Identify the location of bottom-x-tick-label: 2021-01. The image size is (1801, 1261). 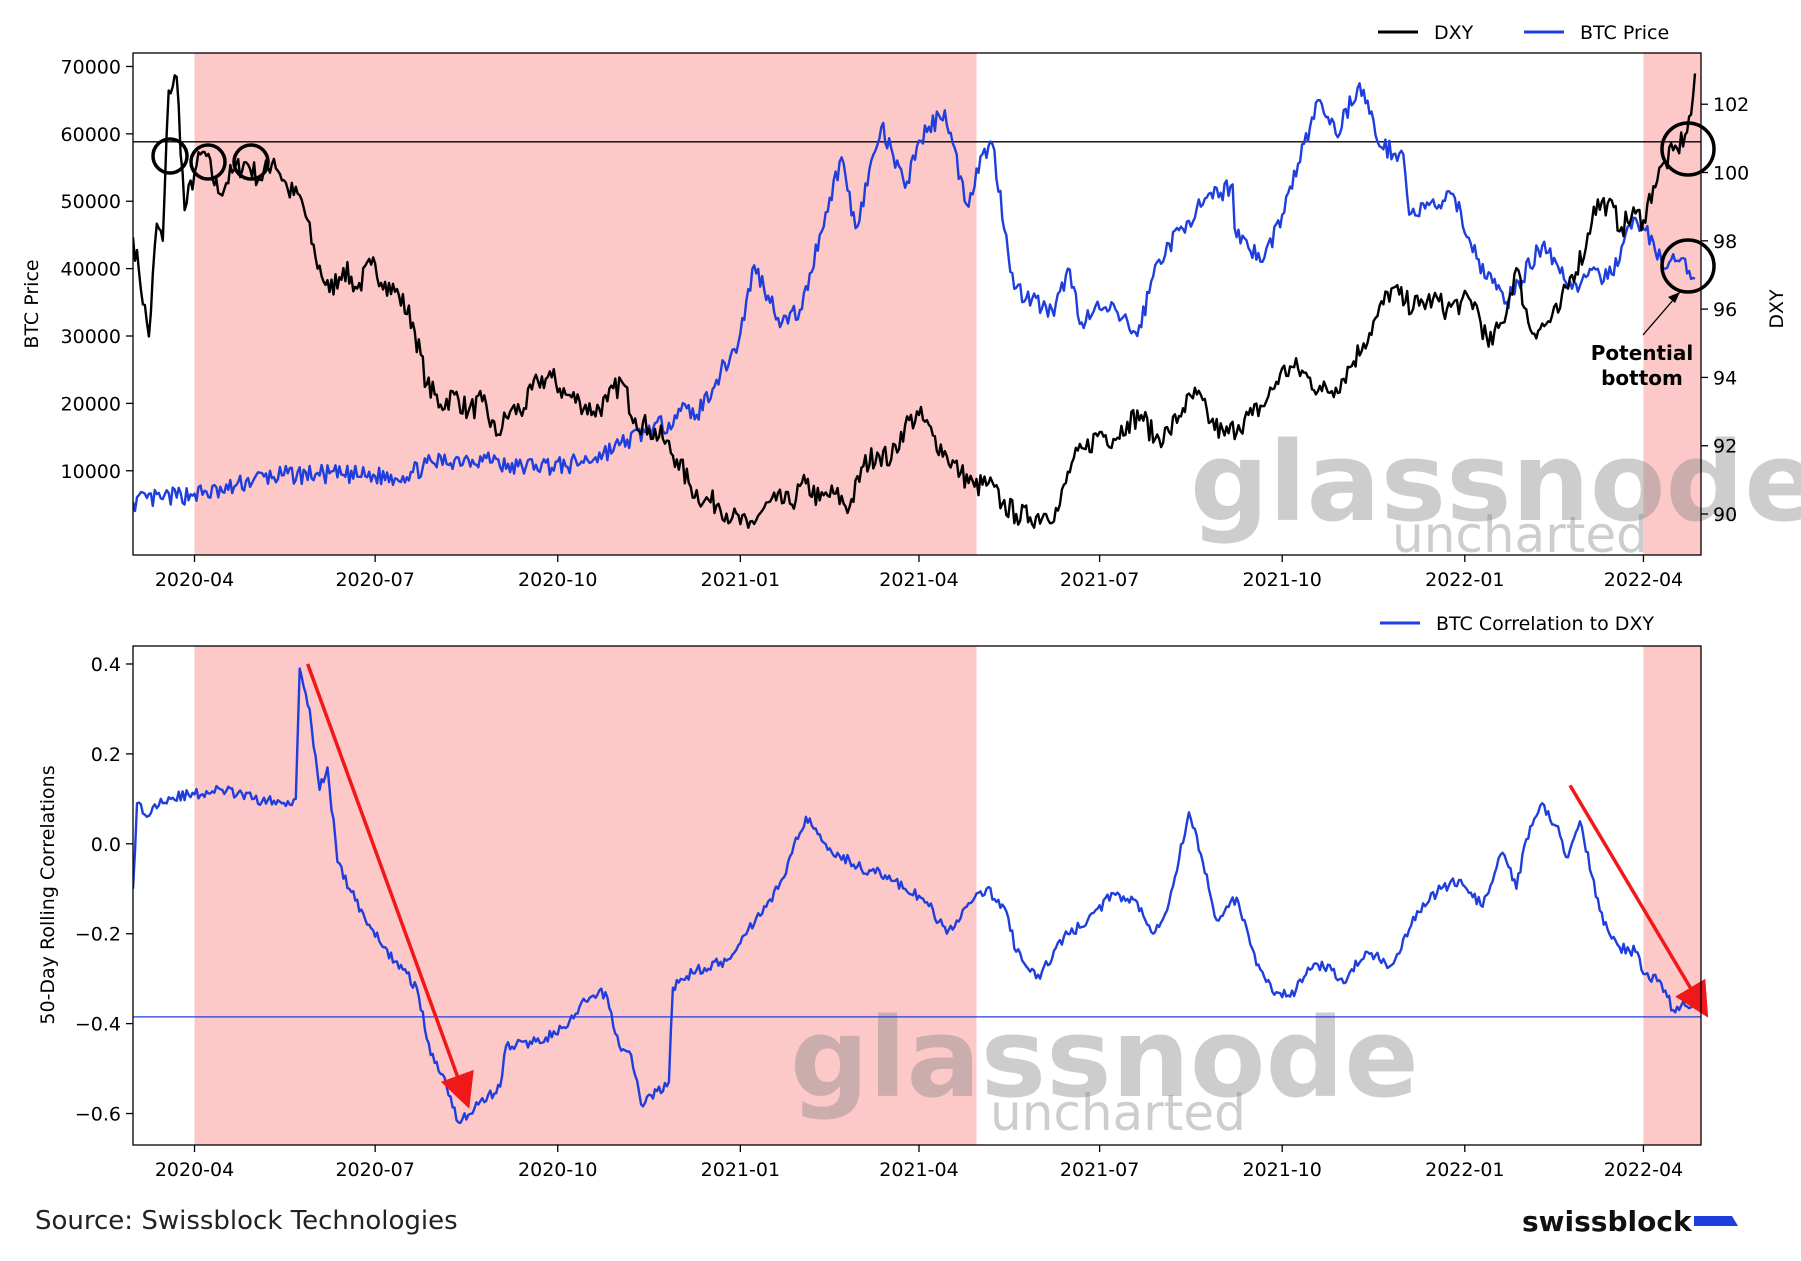
(740, 1170).